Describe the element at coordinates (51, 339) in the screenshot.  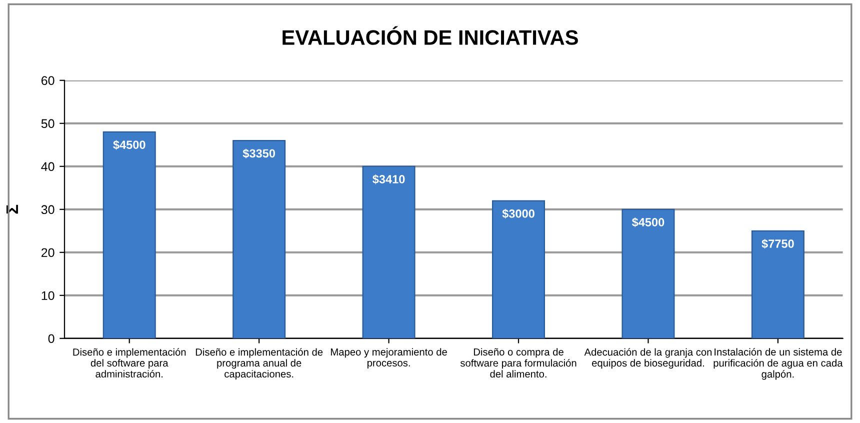
I see `y-tick-label: 0` at that location.